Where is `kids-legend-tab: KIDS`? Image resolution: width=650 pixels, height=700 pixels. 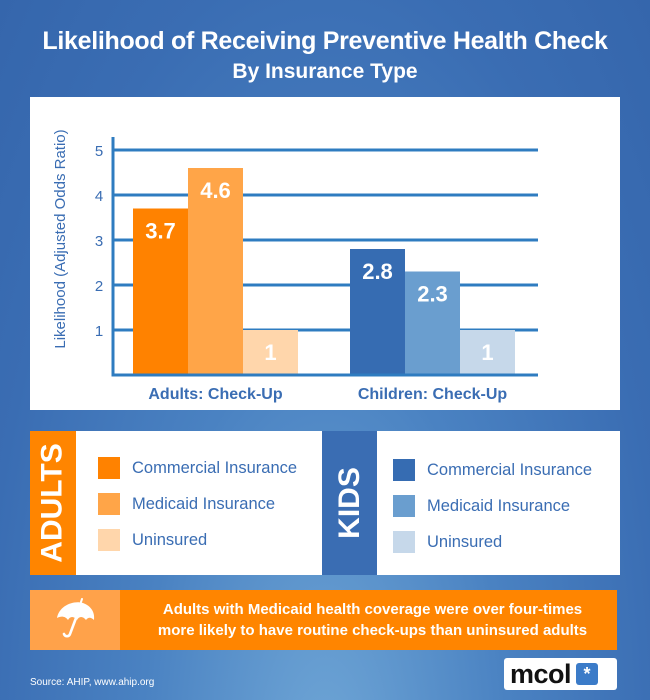 kids-legend-tab: KIDS is located at coordinates (349, 503).